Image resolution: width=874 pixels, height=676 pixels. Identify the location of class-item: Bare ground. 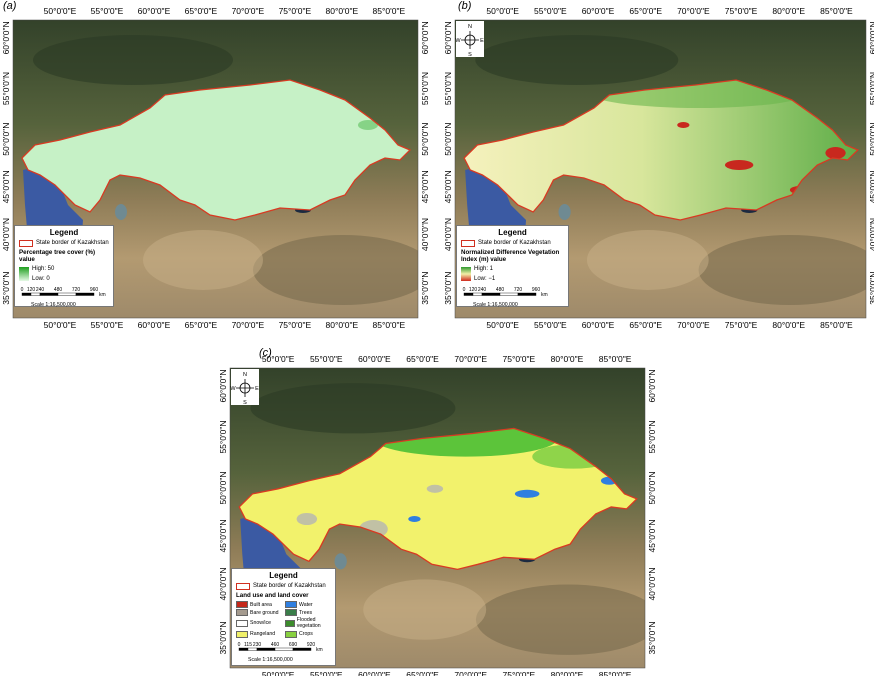
(259, 613).